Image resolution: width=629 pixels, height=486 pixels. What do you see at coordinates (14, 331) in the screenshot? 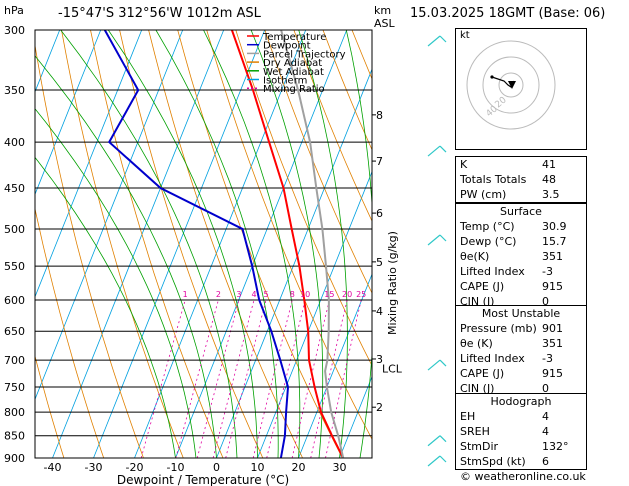
I see `pressure-tick-label: 650` at bounding box center [14, 331].